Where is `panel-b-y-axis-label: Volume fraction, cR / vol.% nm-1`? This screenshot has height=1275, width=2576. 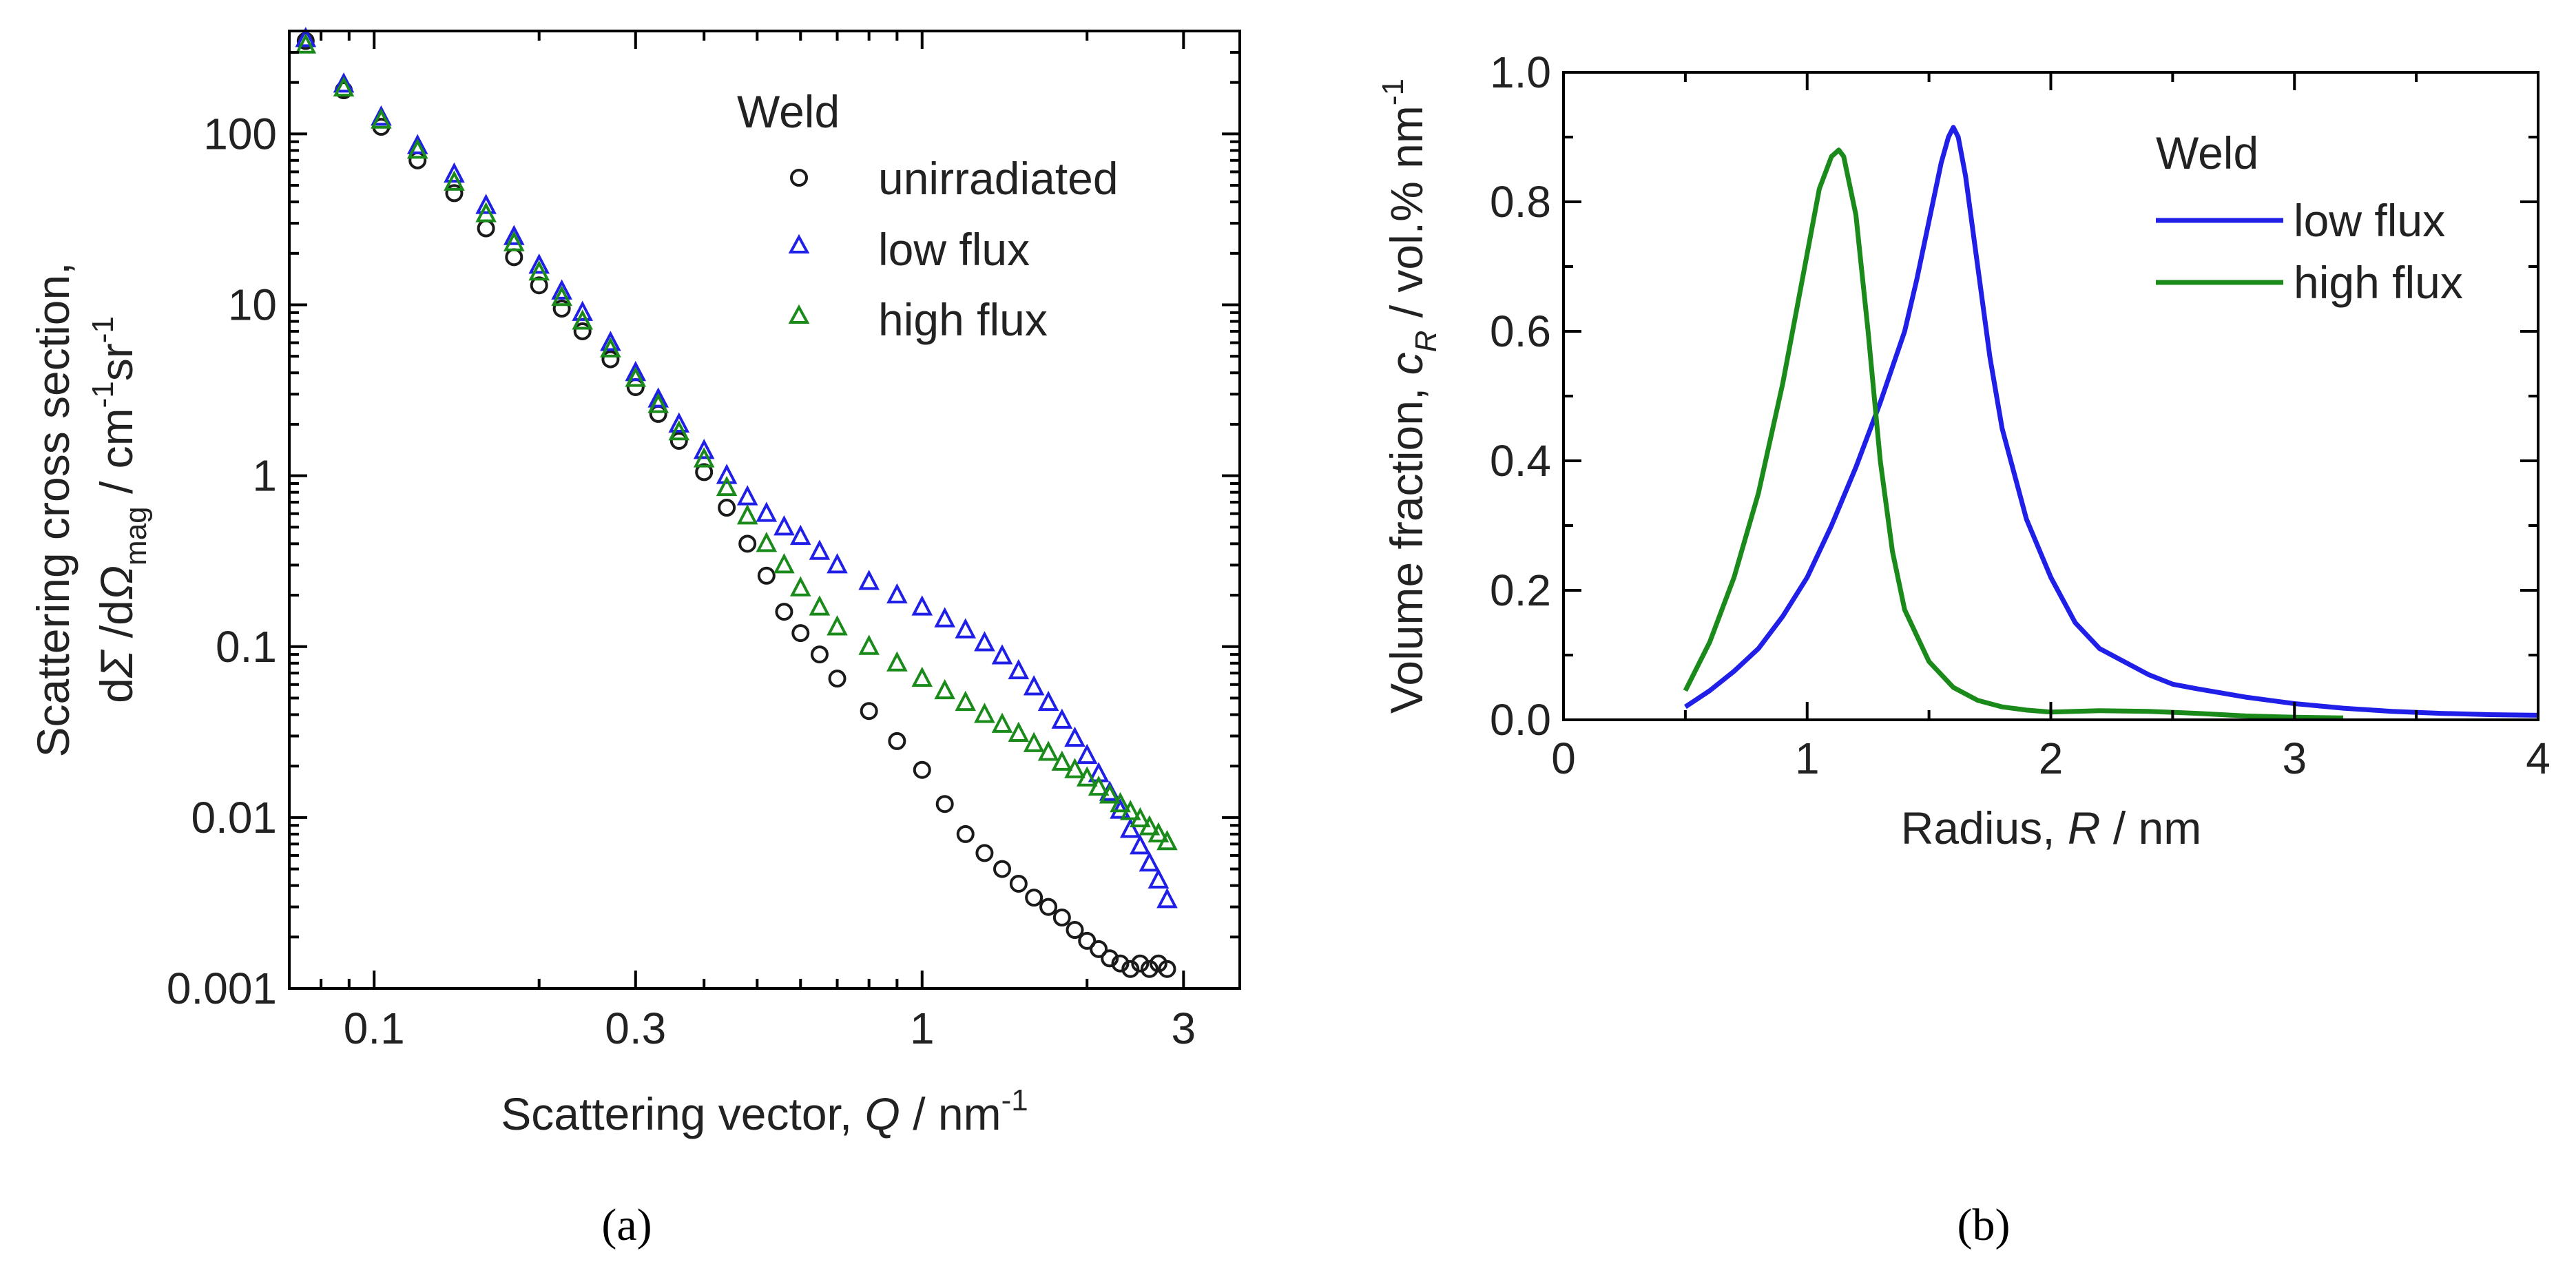
panel-b-y-axis-label: Volume fraction, cR / vol.% nm-1 is located at coordinates (1409, 396).